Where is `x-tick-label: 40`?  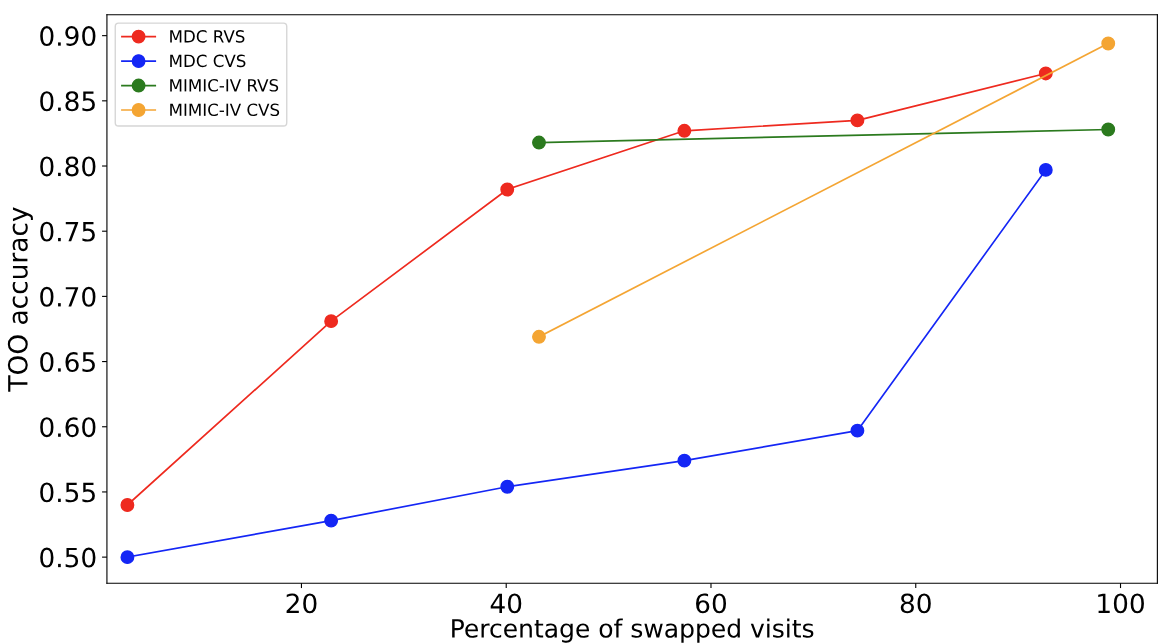 x-tick-label: 40 is located at coordinates (506, 603).